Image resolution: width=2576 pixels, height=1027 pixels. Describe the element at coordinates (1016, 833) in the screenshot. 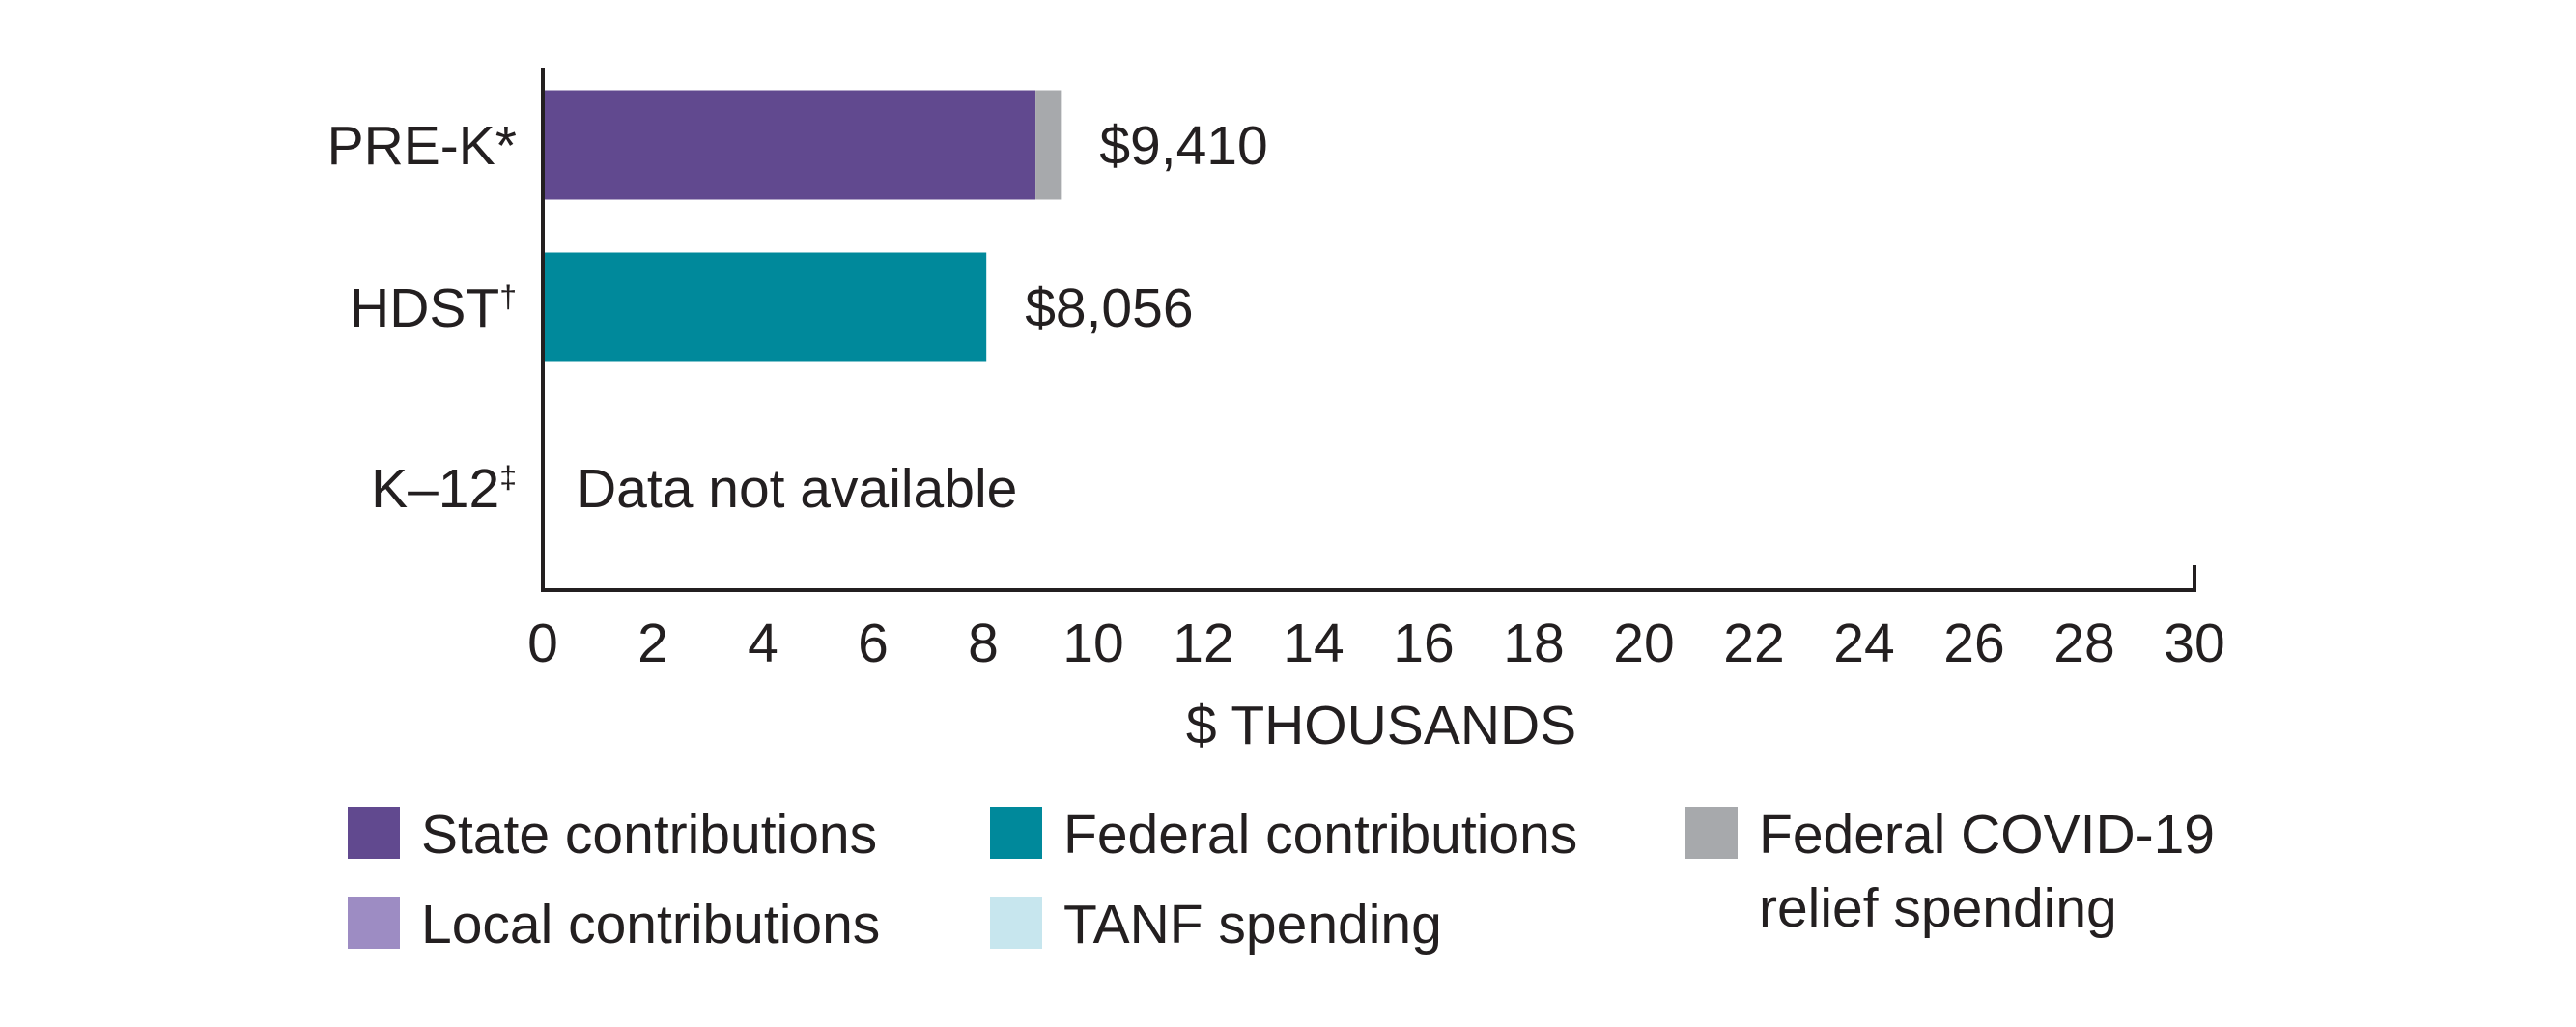

I see `legend-swatch-federal-contributions` at that location.